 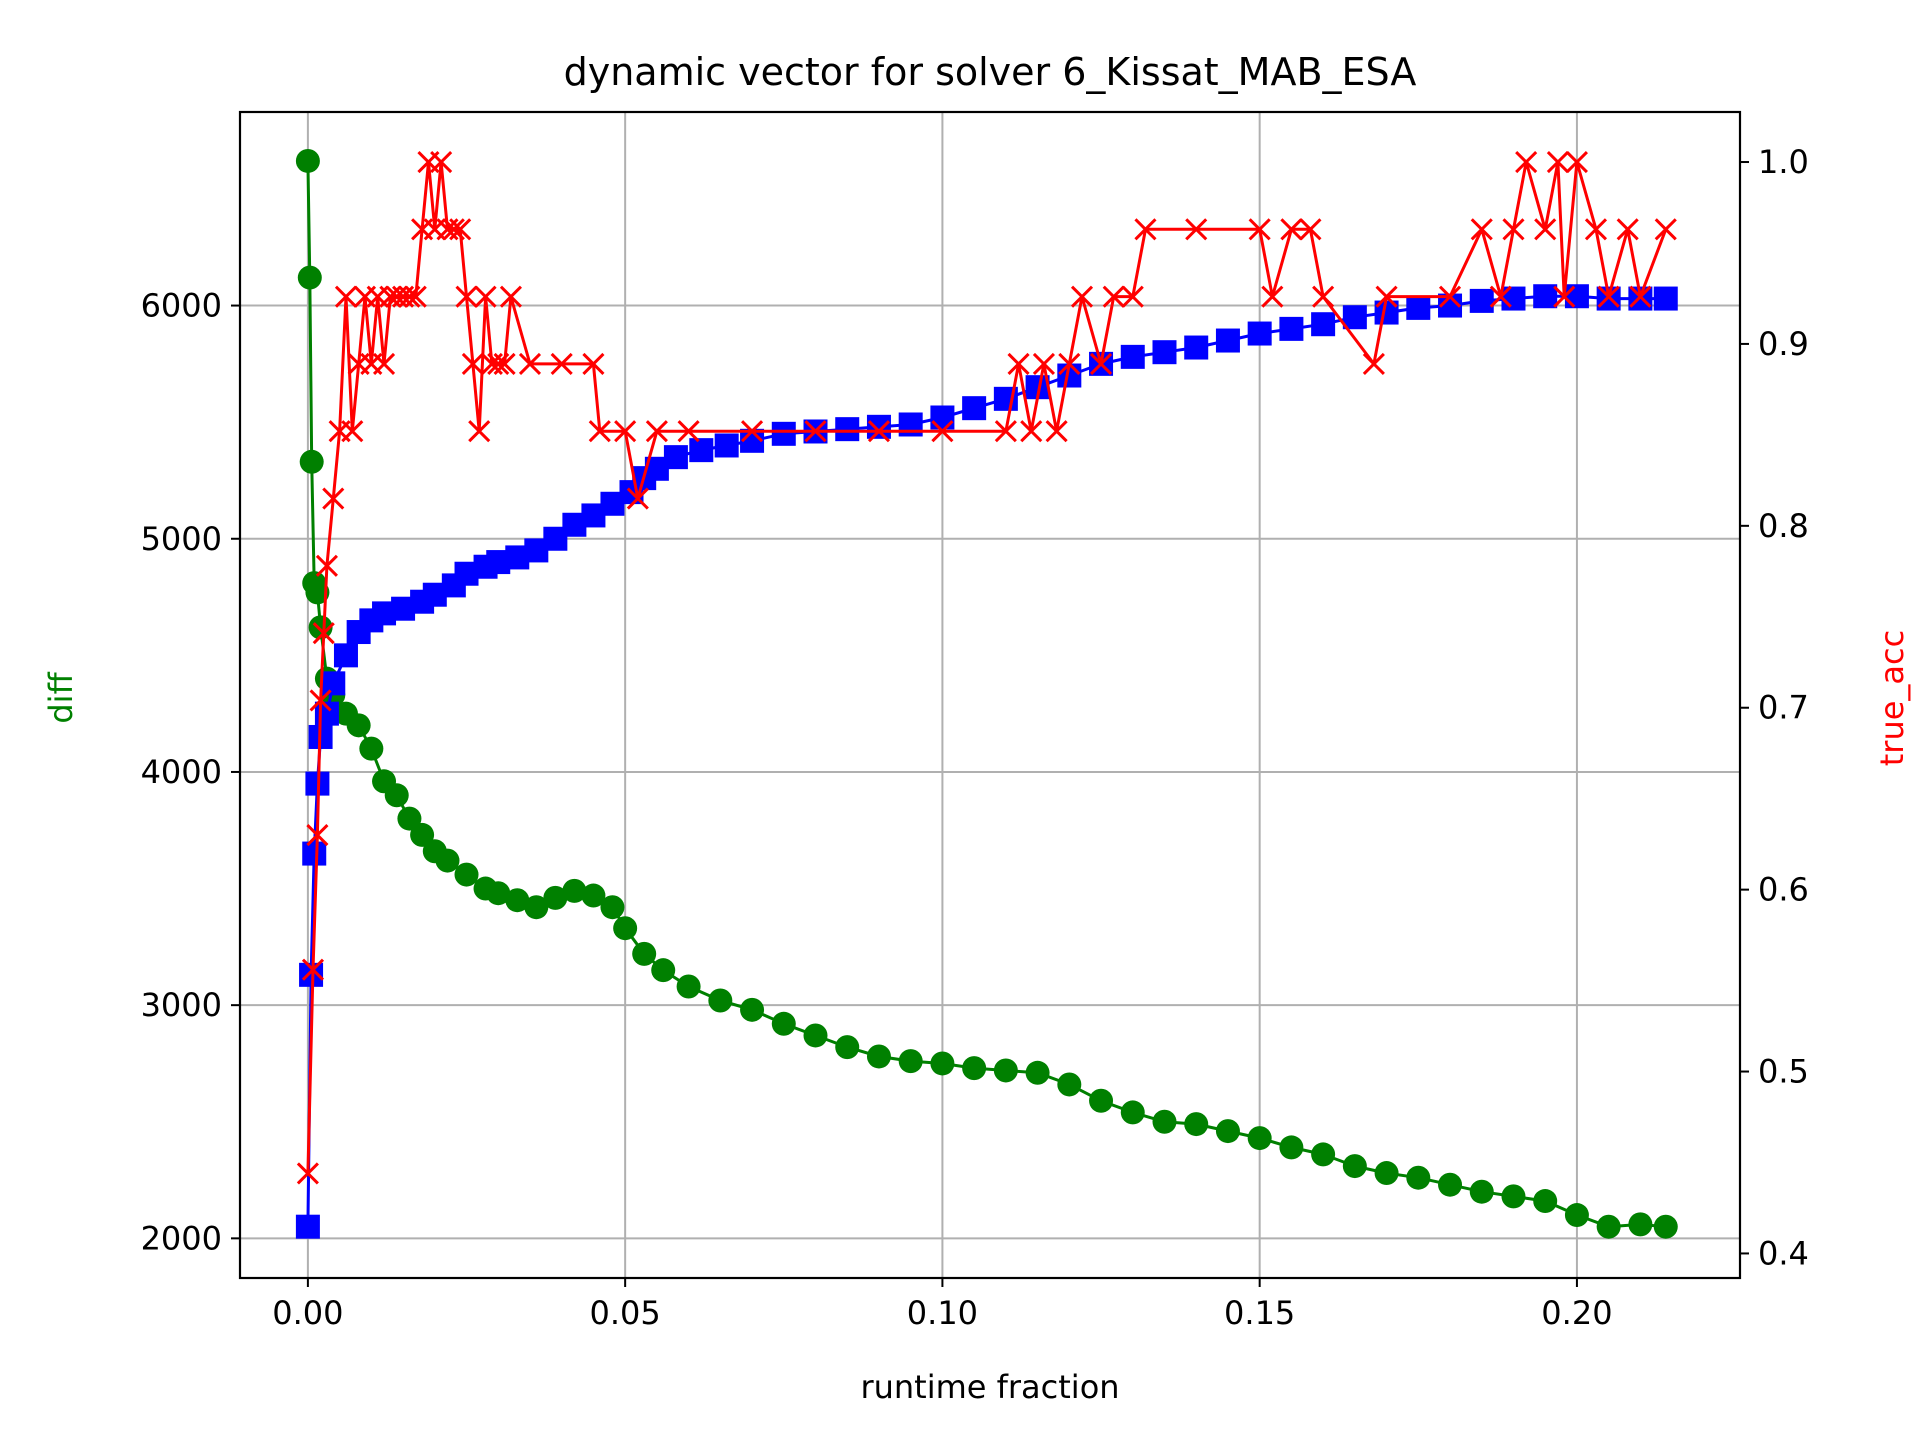 What do you see at coordinates (1576, 1313) in the screenshot?
I see `x-tick-label: 0.20` at bounding box center [1576, 1313].